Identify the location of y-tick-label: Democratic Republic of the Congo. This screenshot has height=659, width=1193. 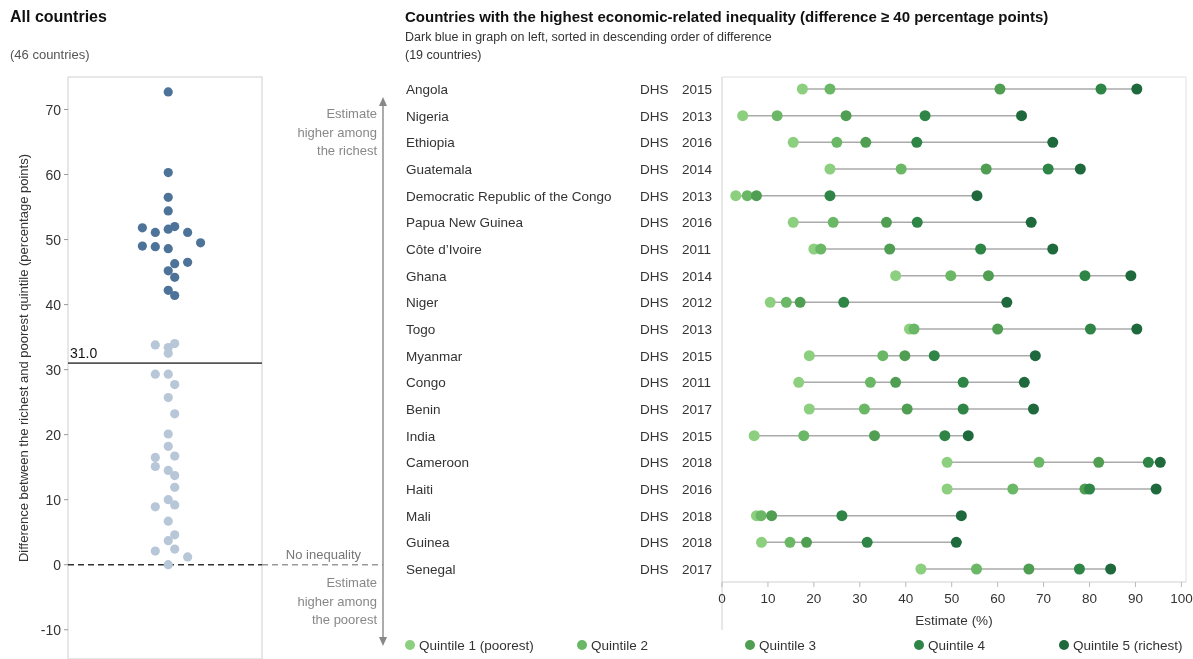
(509, 196).